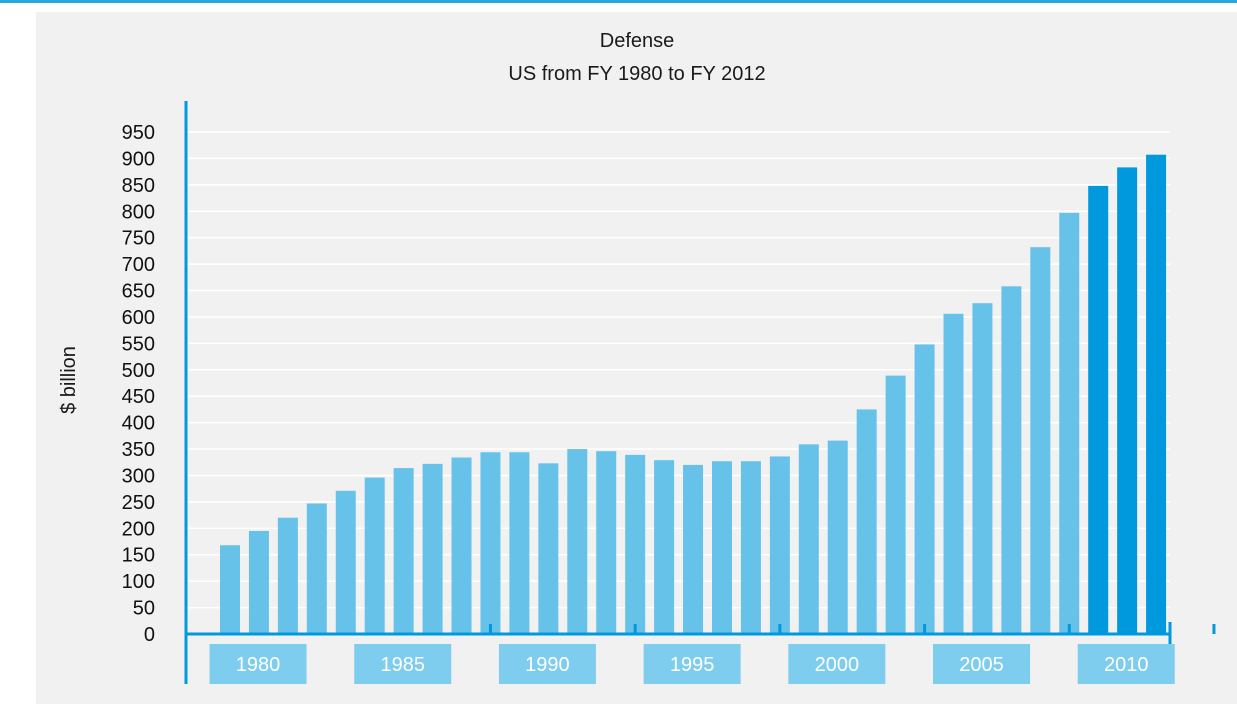 Image resolution: width=1237 pixels, height=715 pixels. What do you see at coordinates (1011, 460) in the screenshot?
I see `bar-2007` at bounding box center [1011, 460].